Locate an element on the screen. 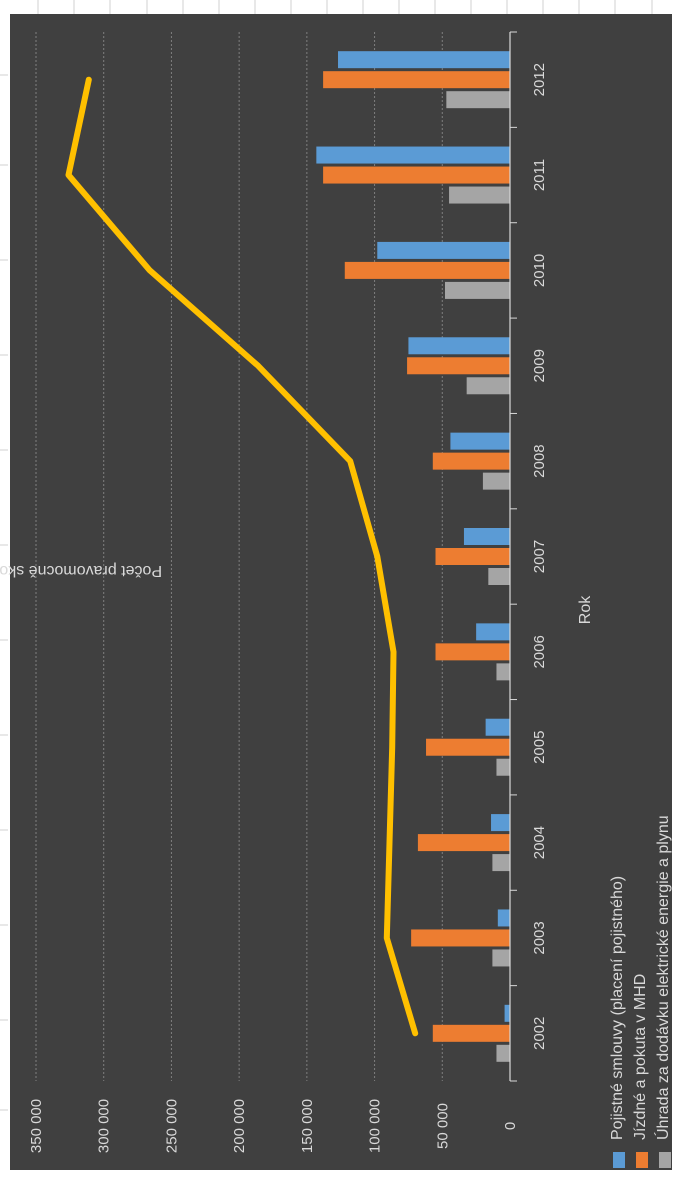  y-tick-label: 250 000 is located at coordinates (171, 1126).